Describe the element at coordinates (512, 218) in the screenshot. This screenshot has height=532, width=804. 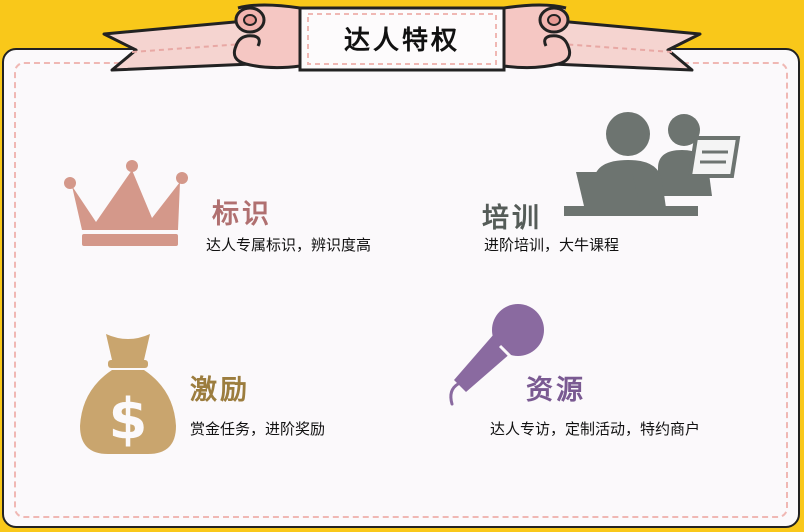
I see `feature-title-training: 培训` at that location.